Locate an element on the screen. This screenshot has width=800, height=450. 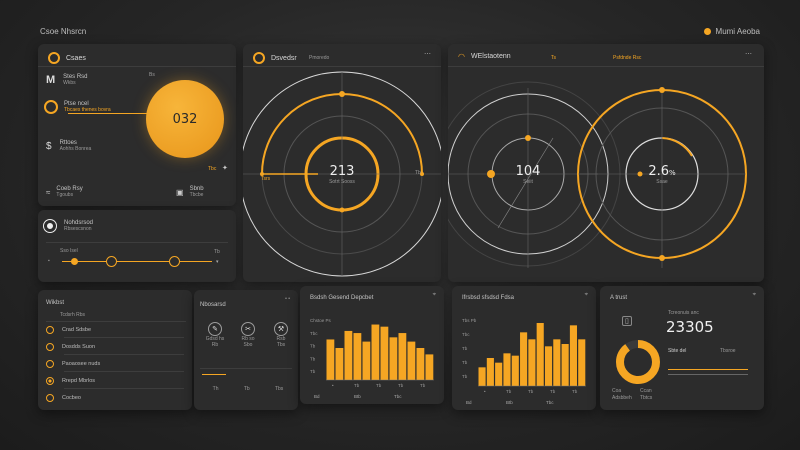
radar1-dial is located at coordinates (342, 174).